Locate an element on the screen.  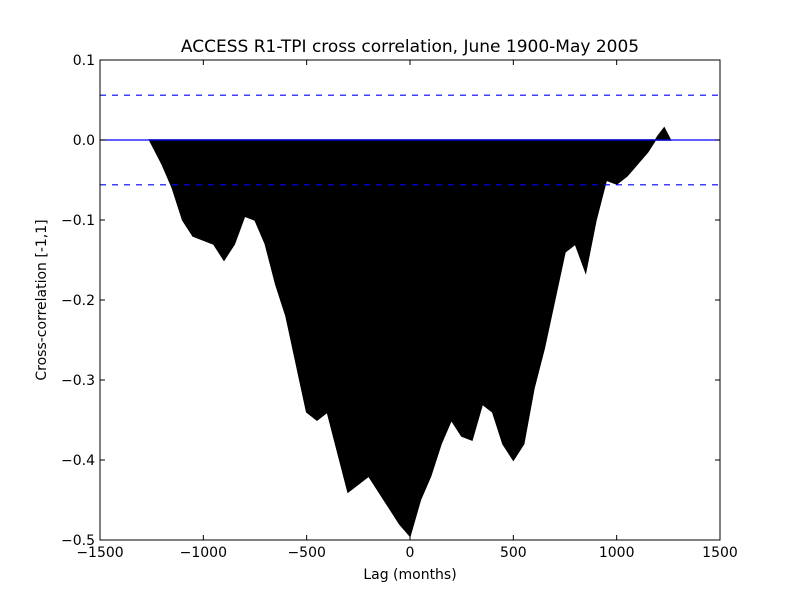
y-tick-label: −0.1 is located at coordinates (78, 221).